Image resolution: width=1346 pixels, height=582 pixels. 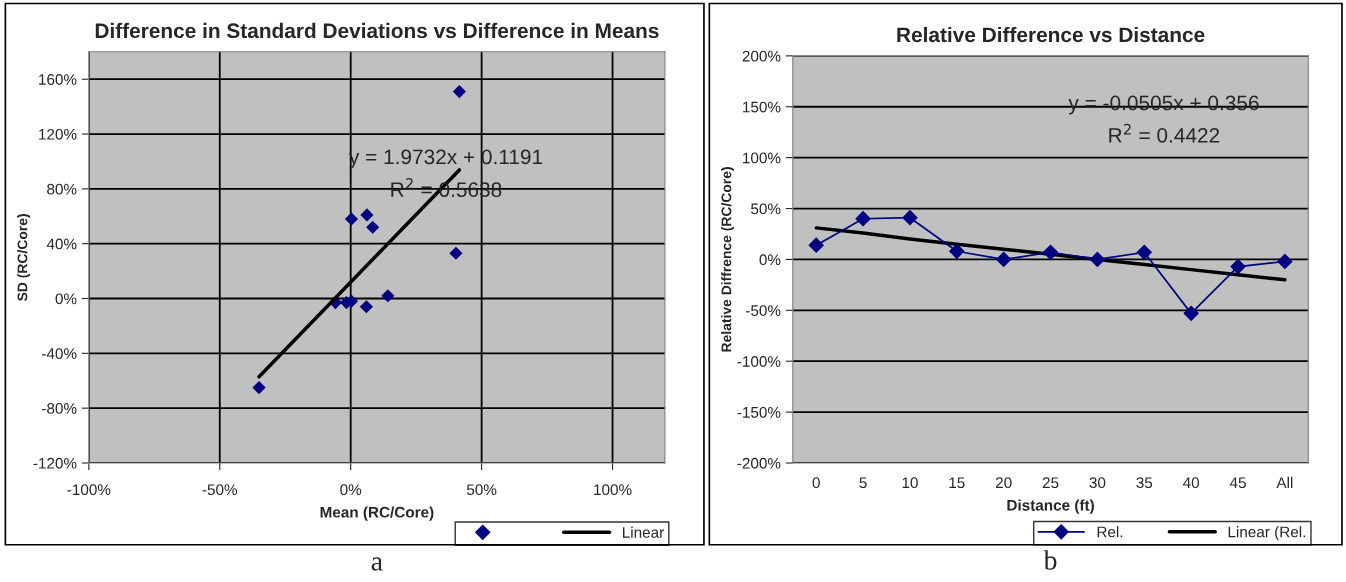 What do you see at coordinates (761, 56) in the screenshot?
I see `y-tick-label: 200%` at bounding box center [761, 56].